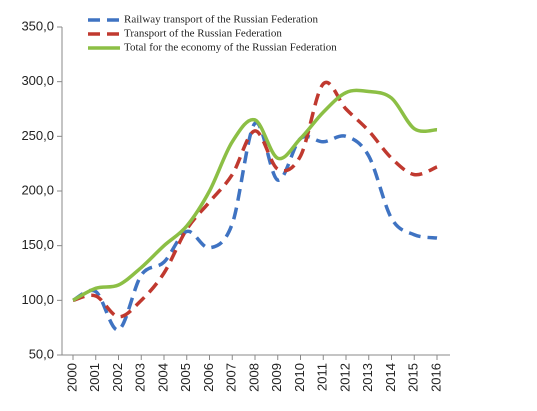 This screenshot has height=411, width=537. What do you see at coordinates (41, 353) in the screenshot?
I see `y-tick-label: 50,0` at bounding box center [41, 353].